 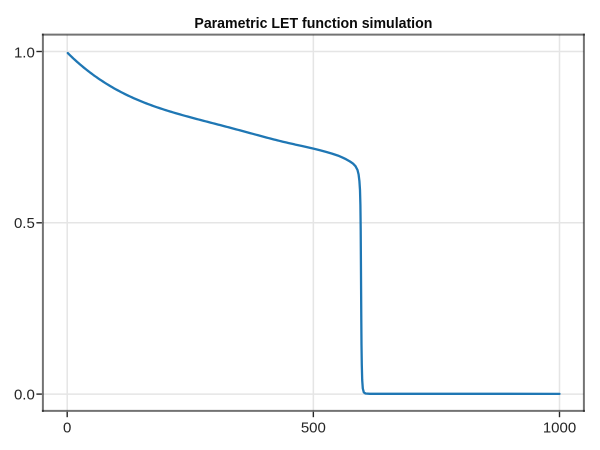 I want to click on svg-text:Parametric LET function simula: Parametric LET function simulation, so click(x=313, y=23).